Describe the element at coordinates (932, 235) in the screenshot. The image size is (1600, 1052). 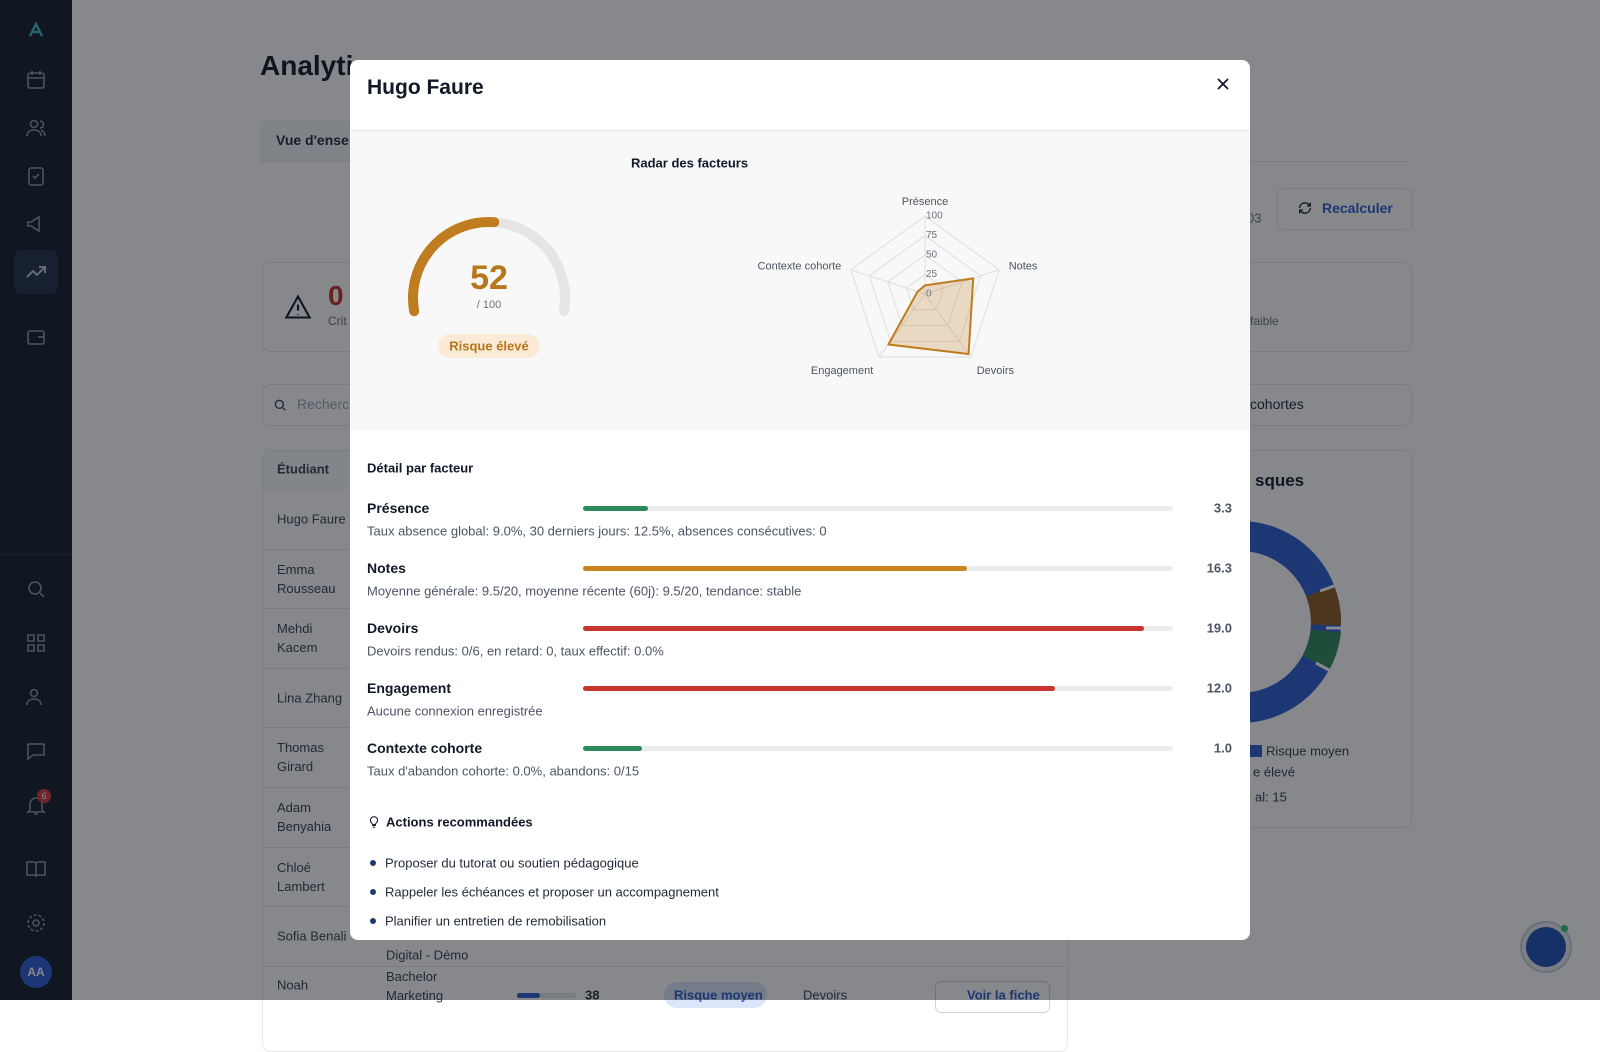
I see `r-tick-label: 75` at that location.